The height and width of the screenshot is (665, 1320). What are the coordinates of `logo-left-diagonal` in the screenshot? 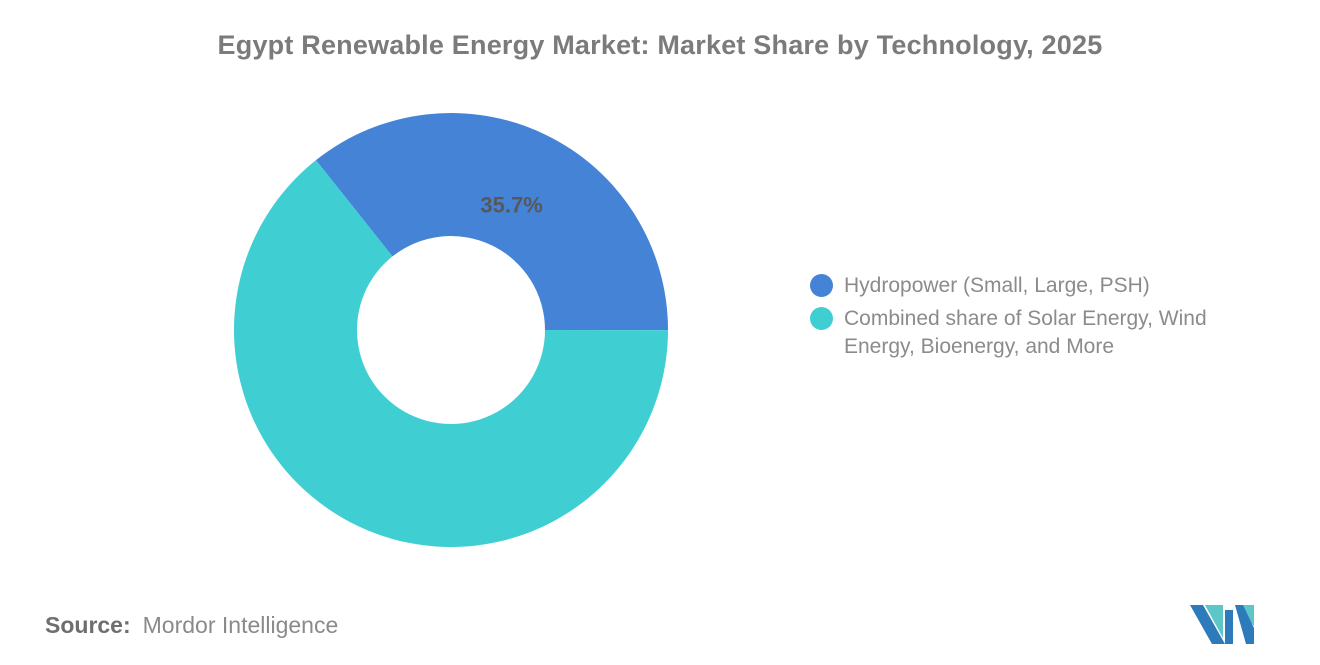 It's located at (1207, 624).